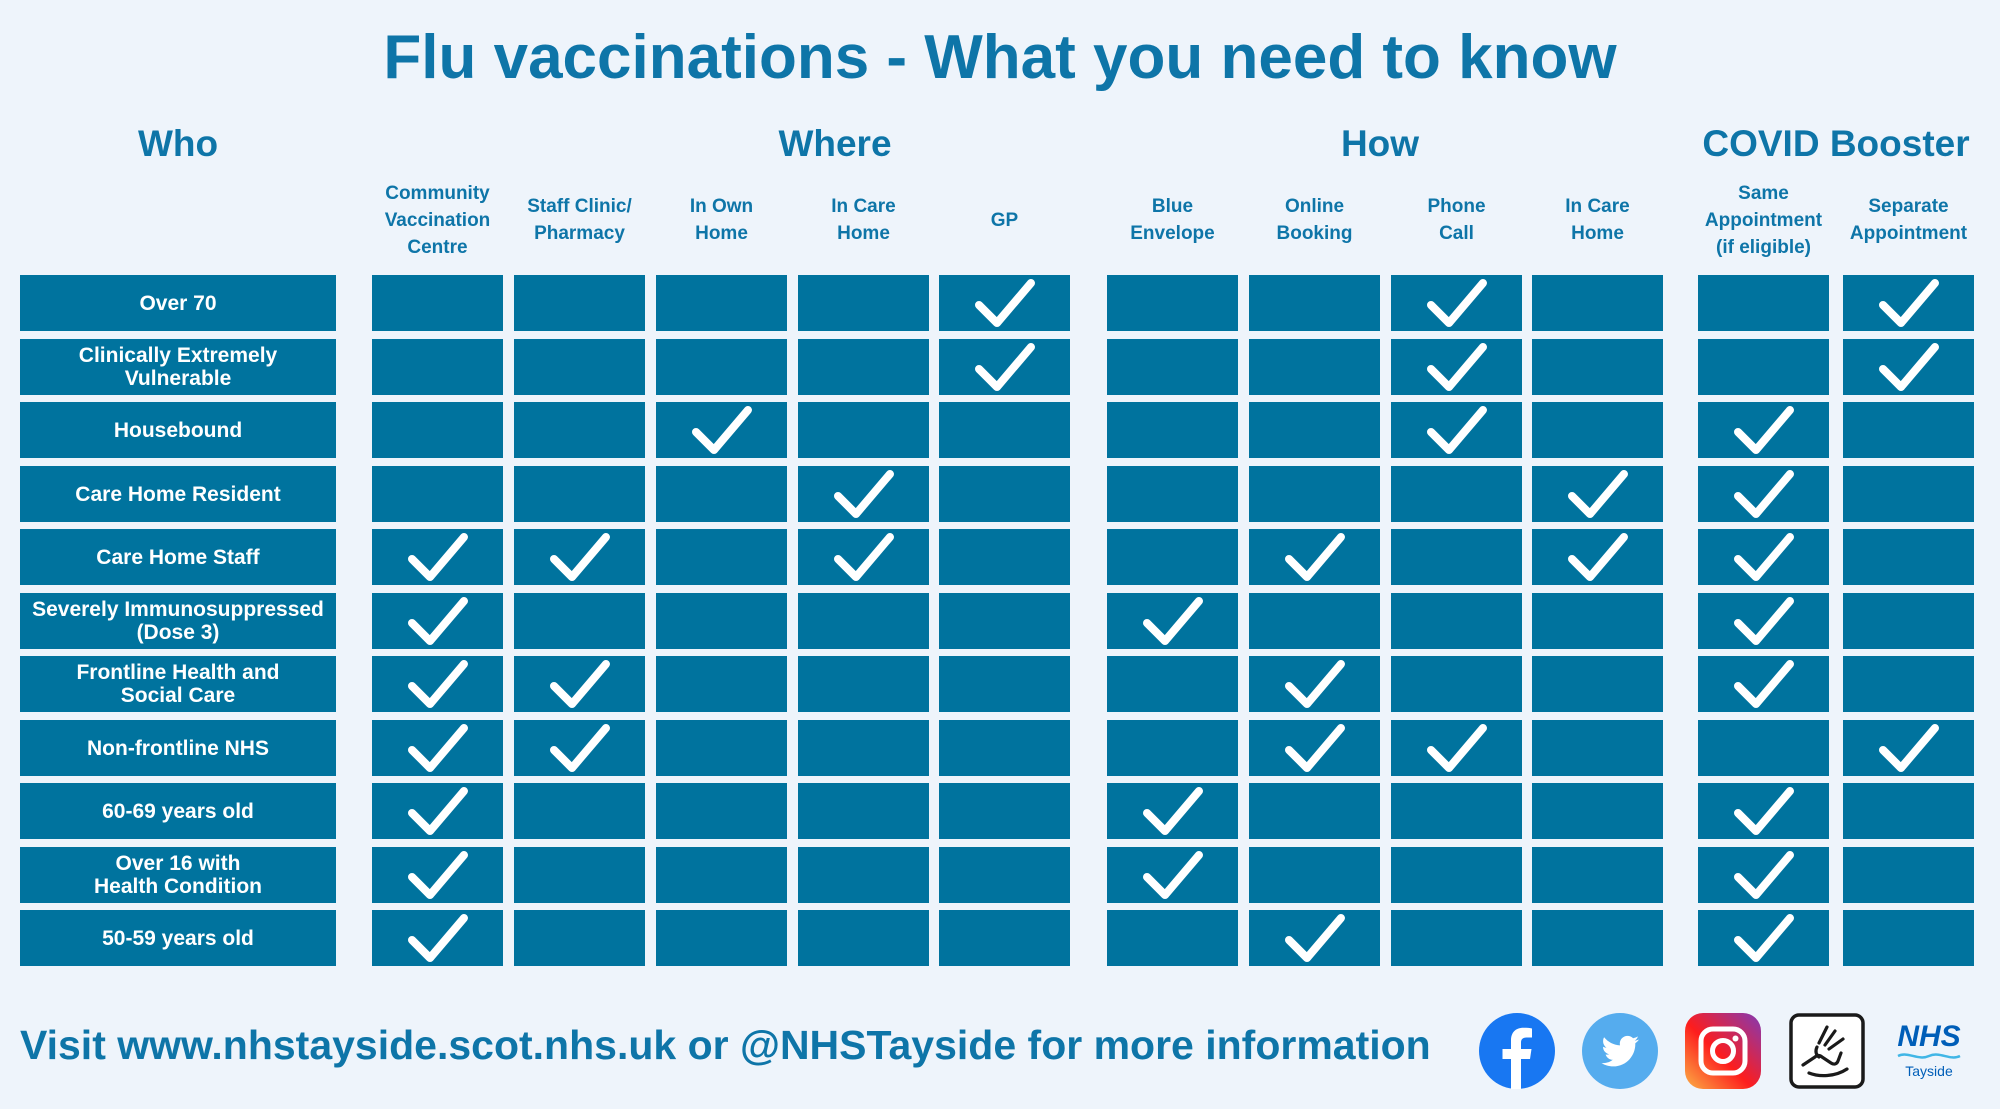 This screenshot has height=1109, width=2000. I want to click on column-header: GP, so click(1004, 220).